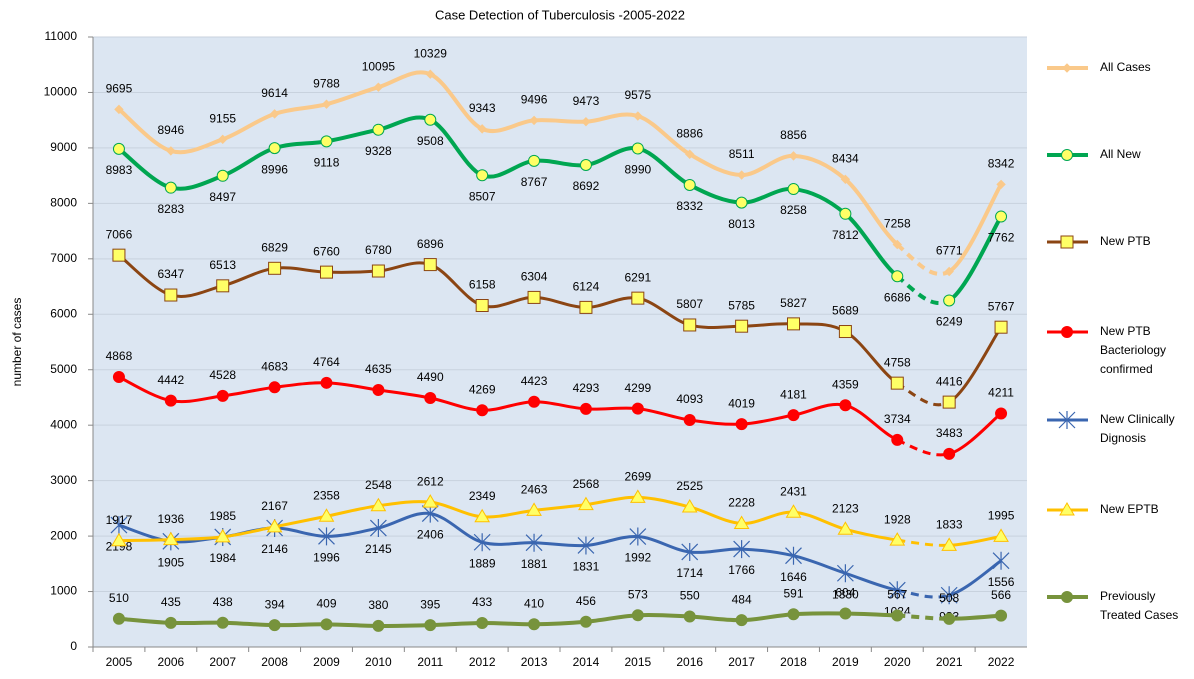  Describe the element at coordinates (274, 366) in the screenshot. I see `data-label: 4683` at that location.